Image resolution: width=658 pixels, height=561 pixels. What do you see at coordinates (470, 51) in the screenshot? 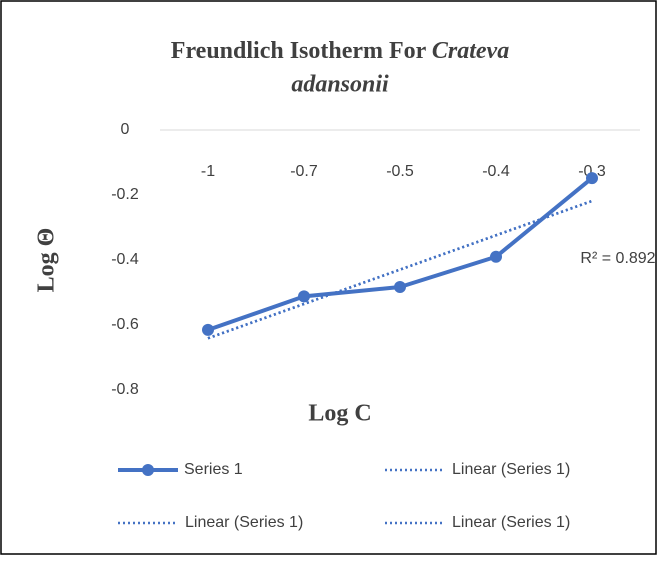
I see `title-italic: Crateva` at bounding box center [470, 51].